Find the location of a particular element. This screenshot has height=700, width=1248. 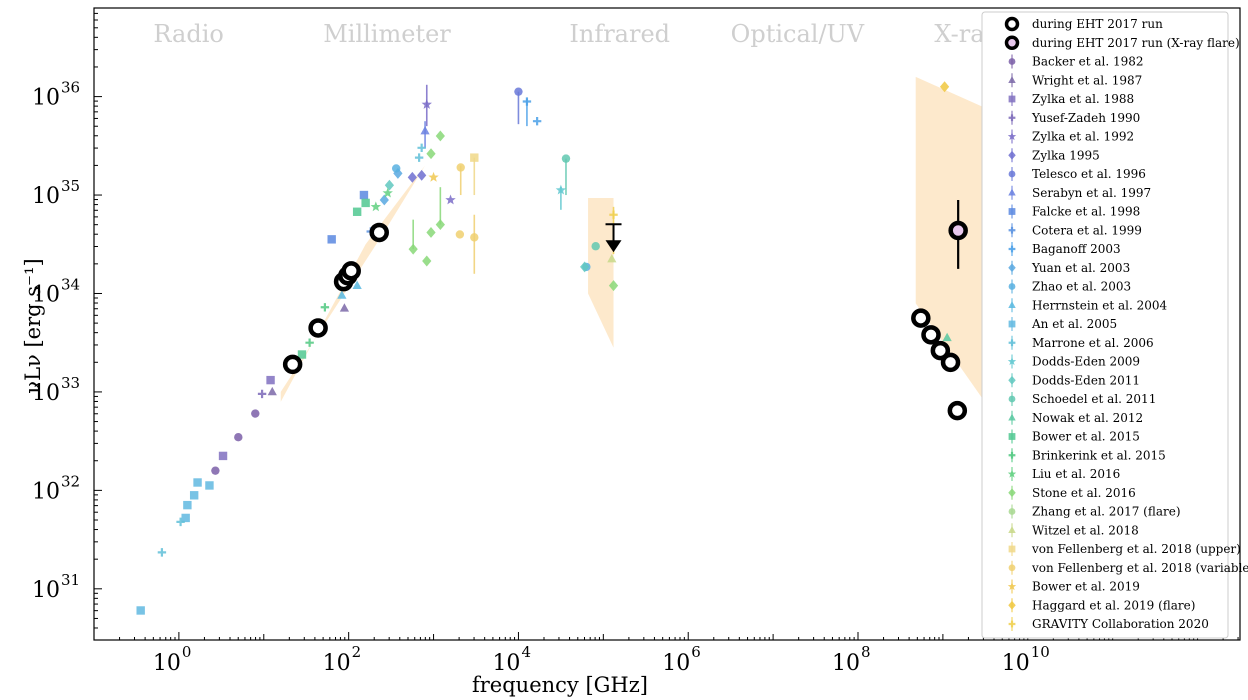

legend-marker-schoedel-et-al-2011 is located at coordinates (1012, 399).